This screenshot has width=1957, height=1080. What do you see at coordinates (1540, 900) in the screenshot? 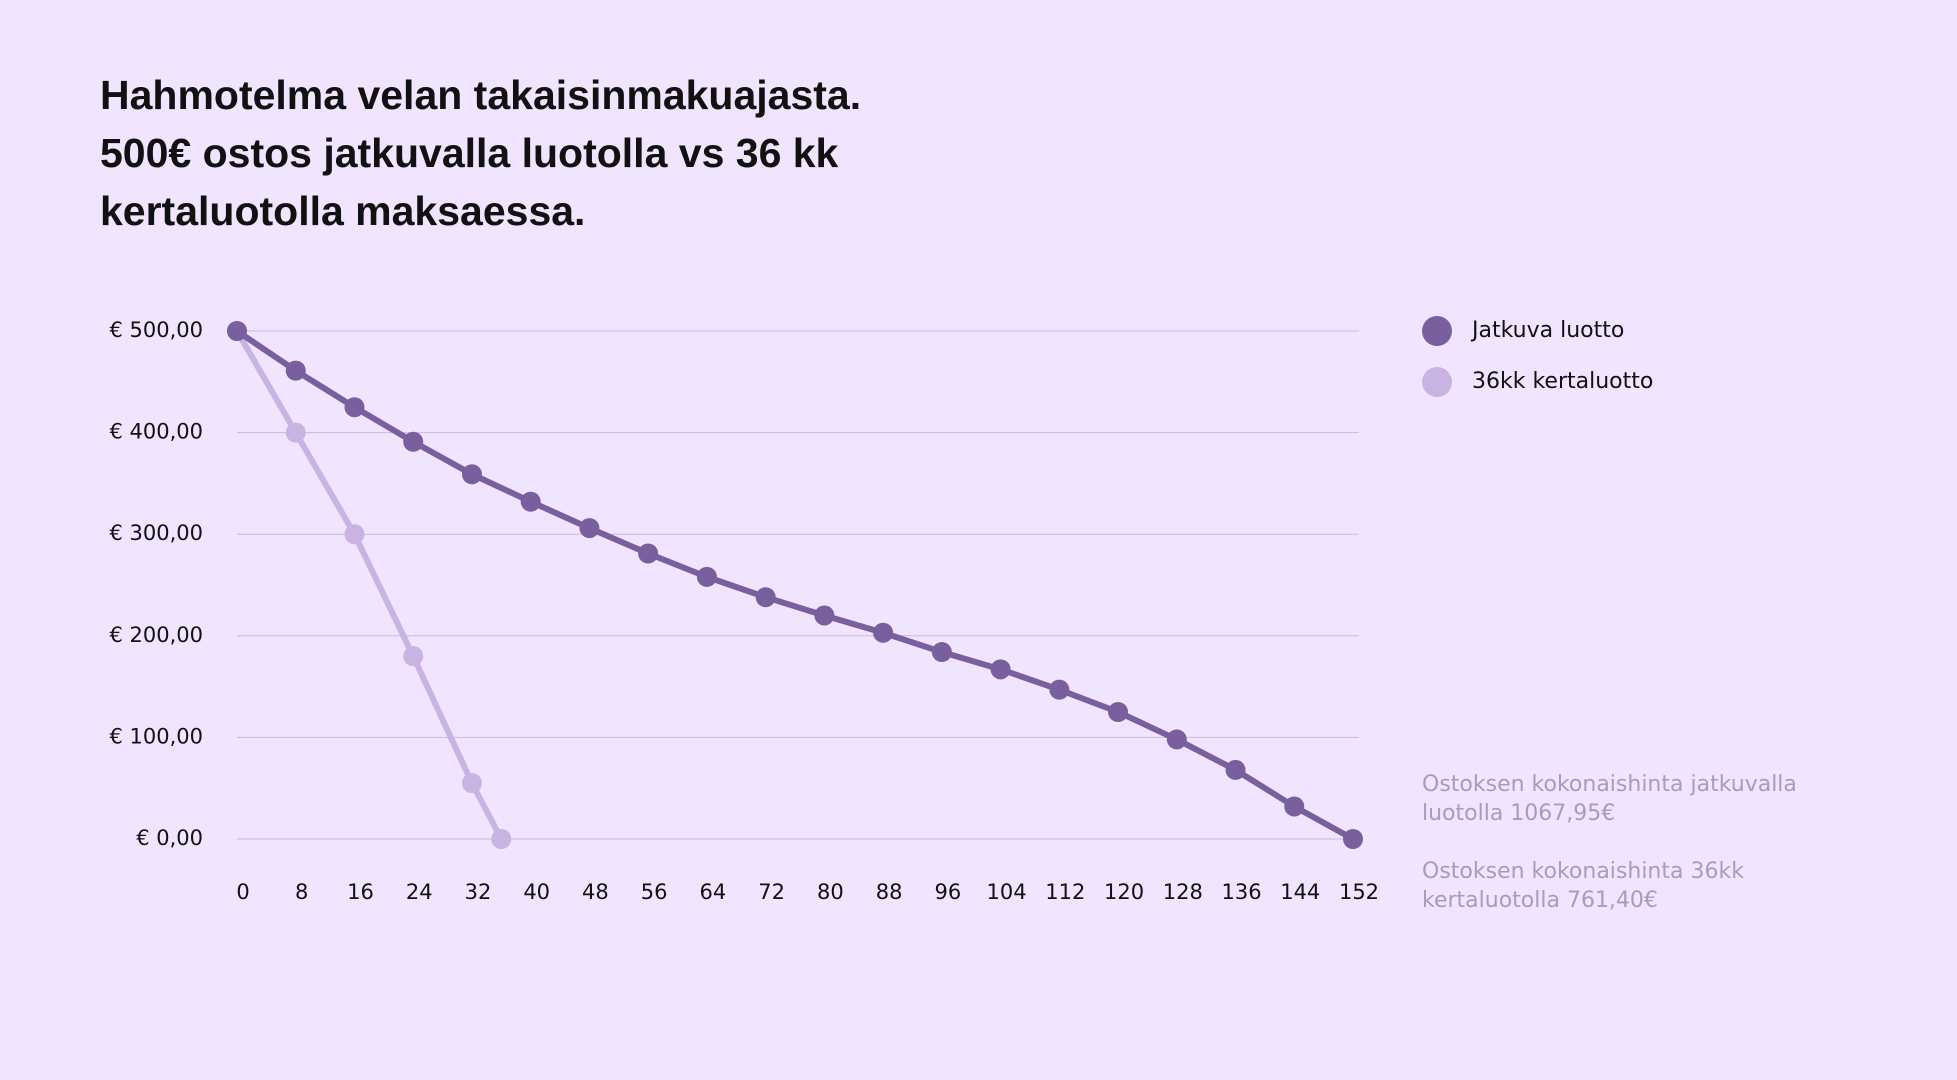
I see `annotation: kertaluotolla 761,40€` at bounding box center [1540, 900].